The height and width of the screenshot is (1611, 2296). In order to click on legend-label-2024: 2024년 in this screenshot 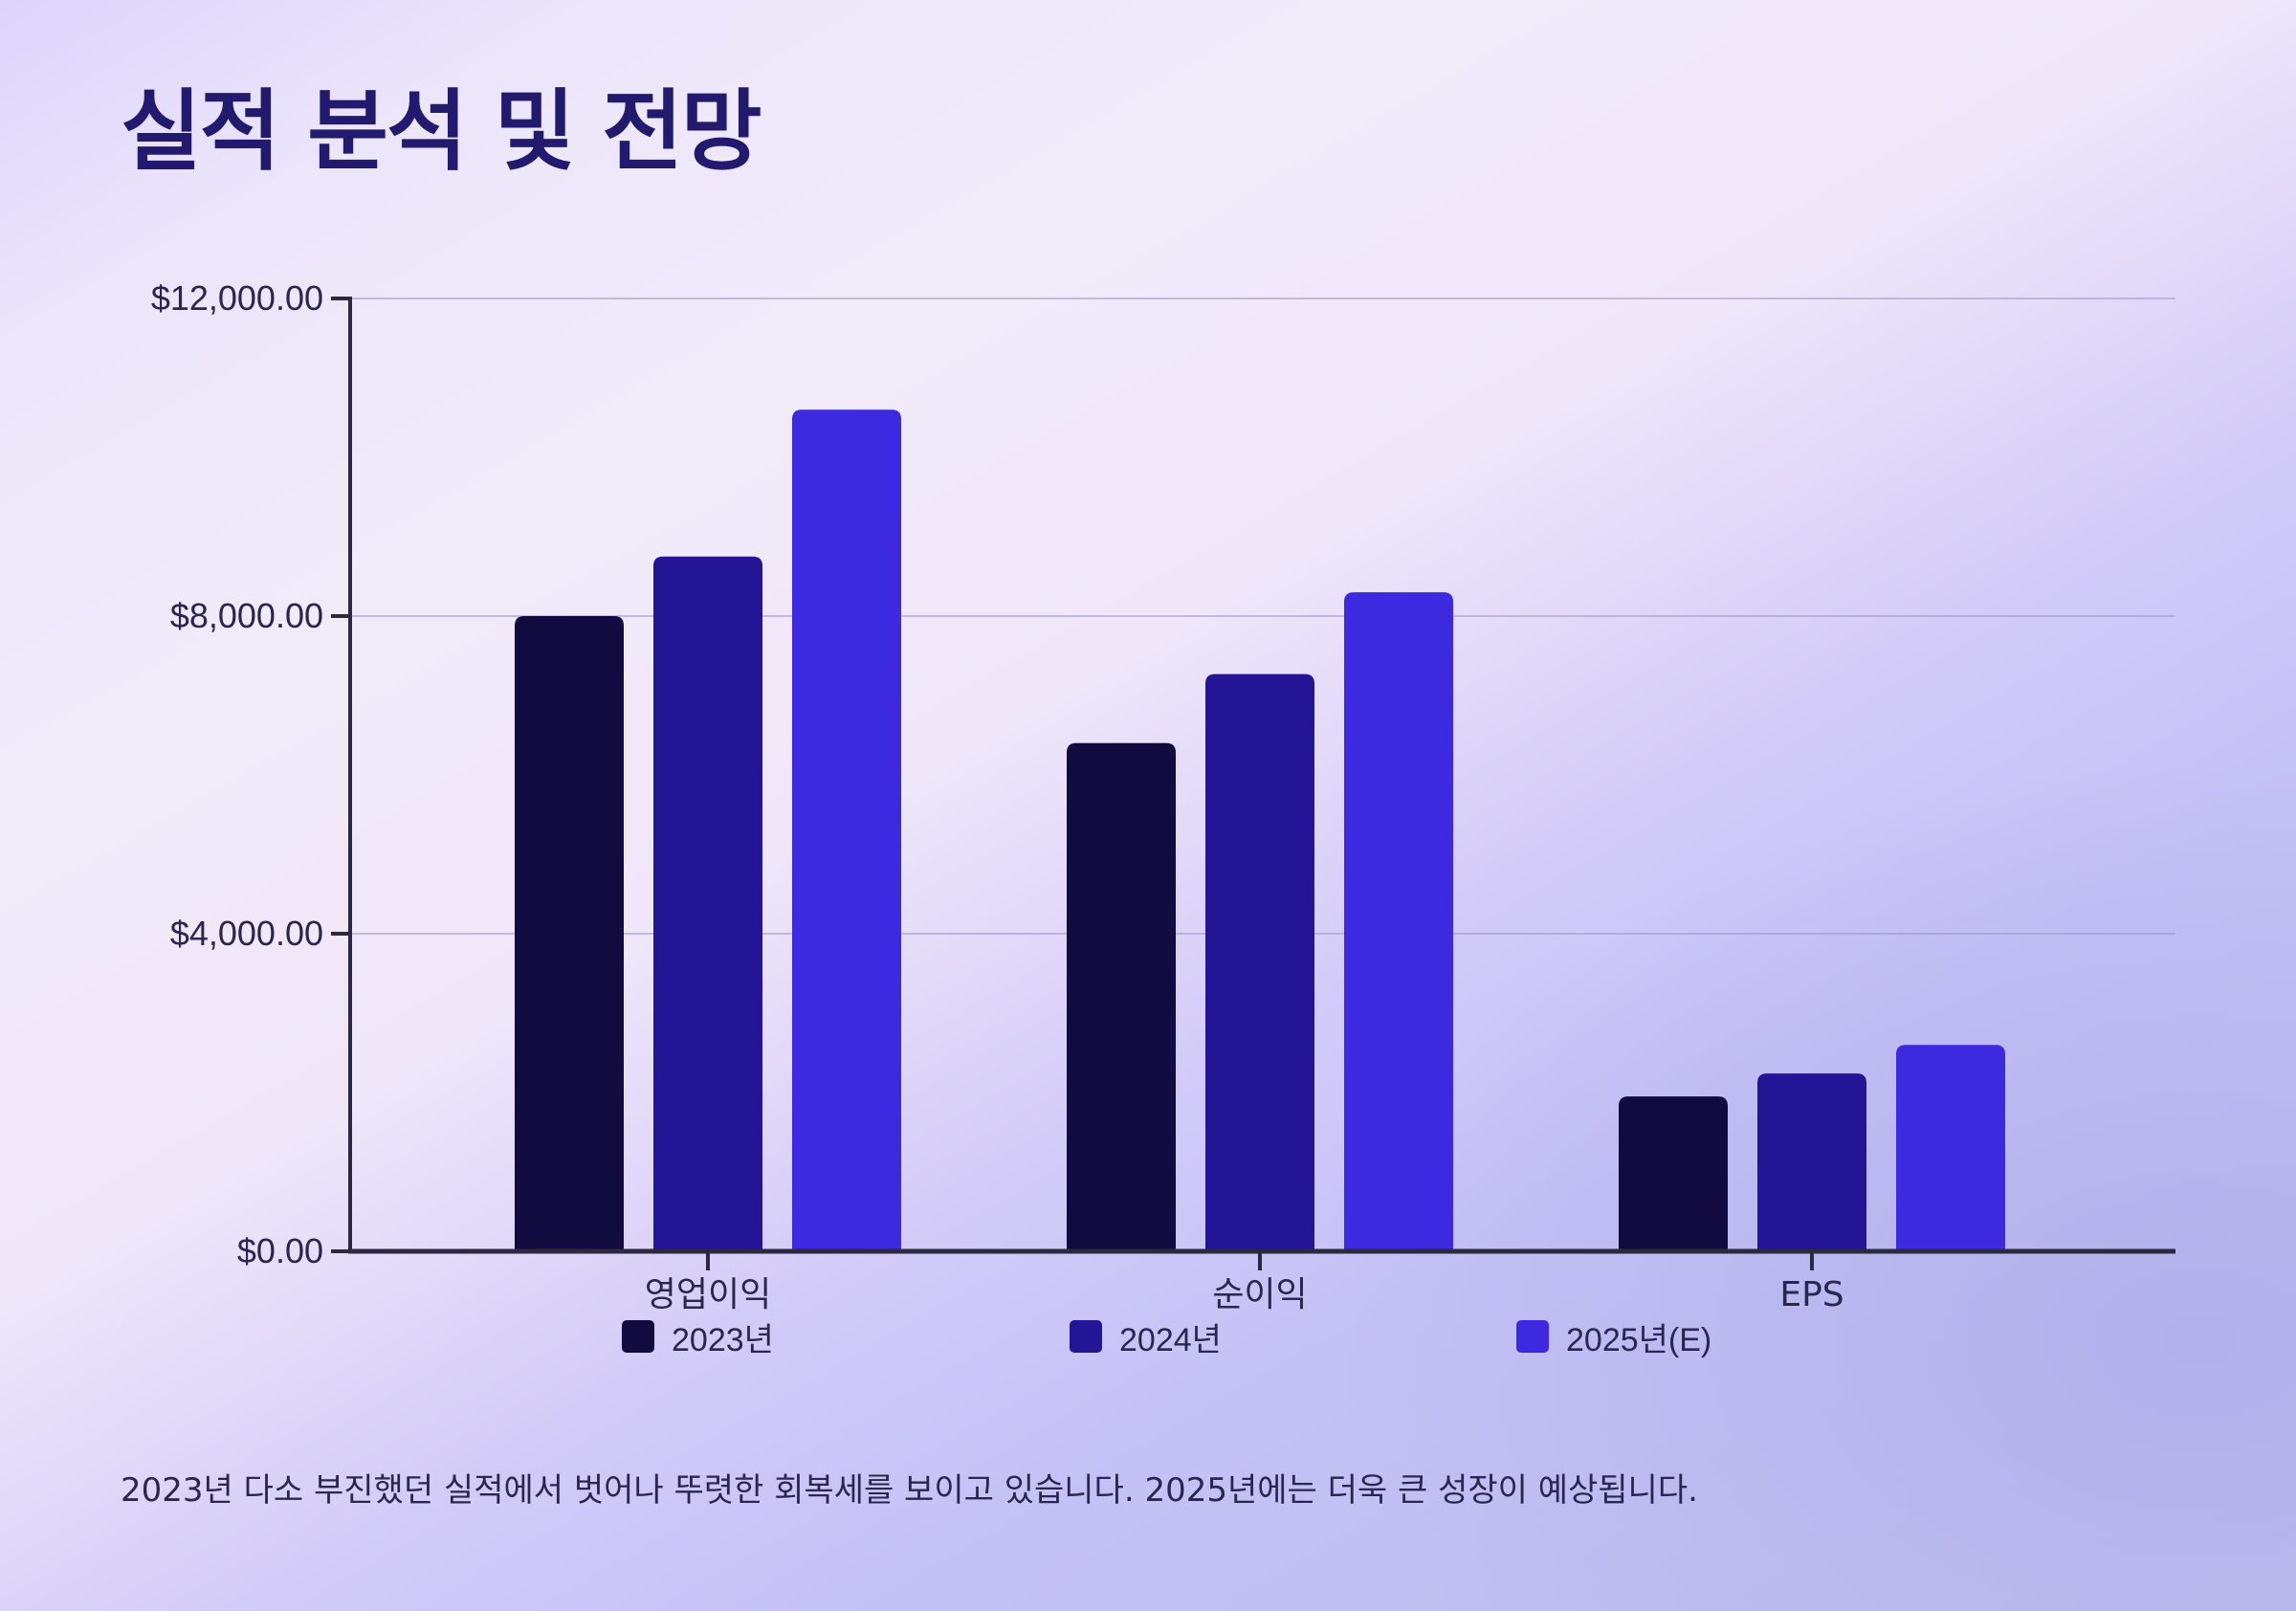, I will do `click(1170, 1339)`.